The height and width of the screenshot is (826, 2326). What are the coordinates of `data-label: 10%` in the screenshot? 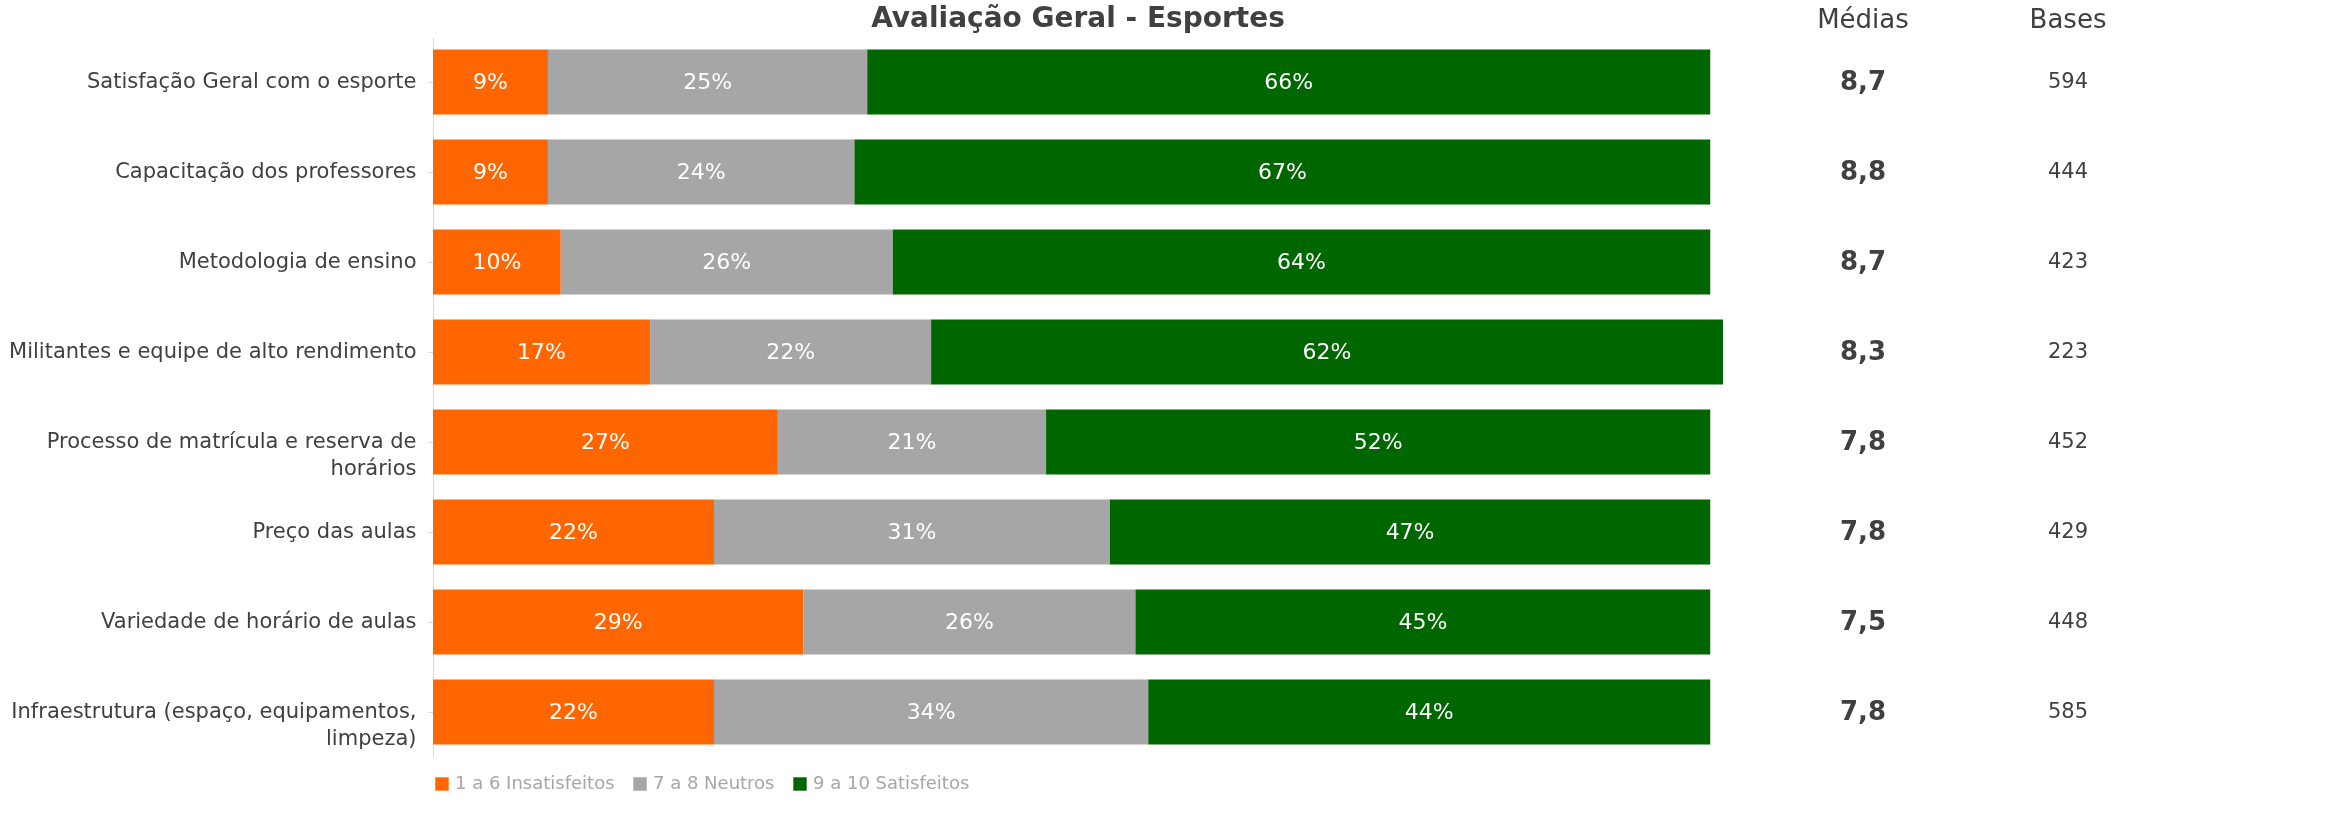 It's located at (497, 261).